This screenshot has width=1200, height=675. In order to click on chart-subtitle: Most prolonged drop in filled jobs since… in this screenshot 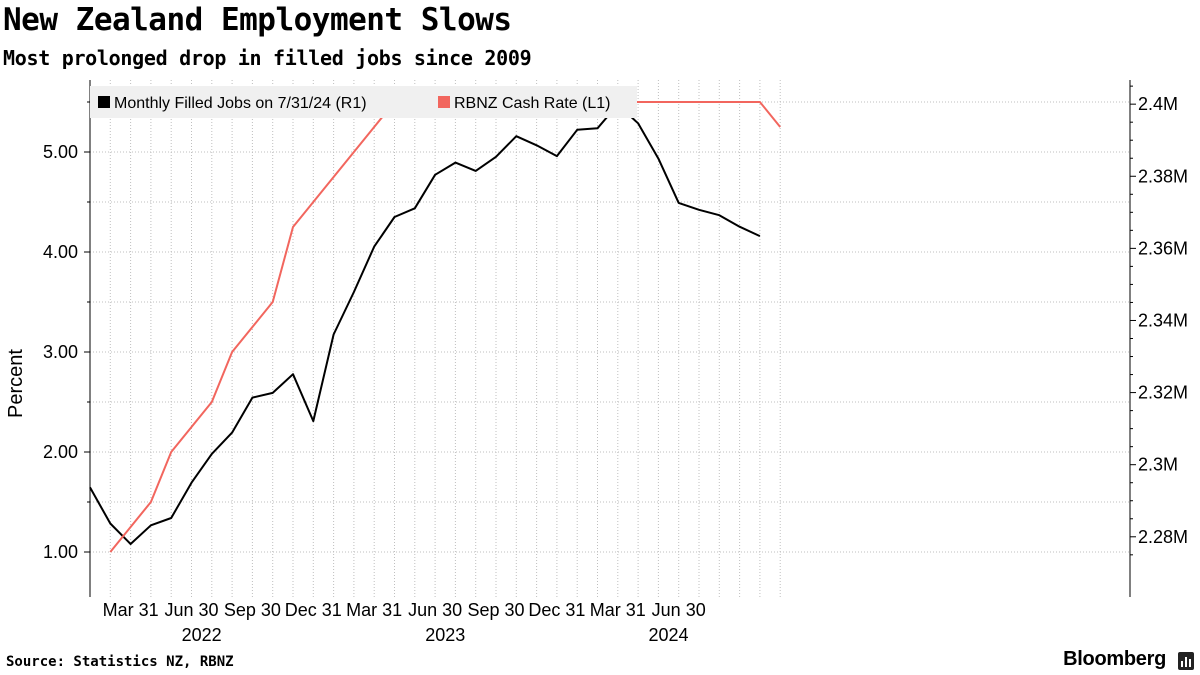, I will do `click(267, 58)`.